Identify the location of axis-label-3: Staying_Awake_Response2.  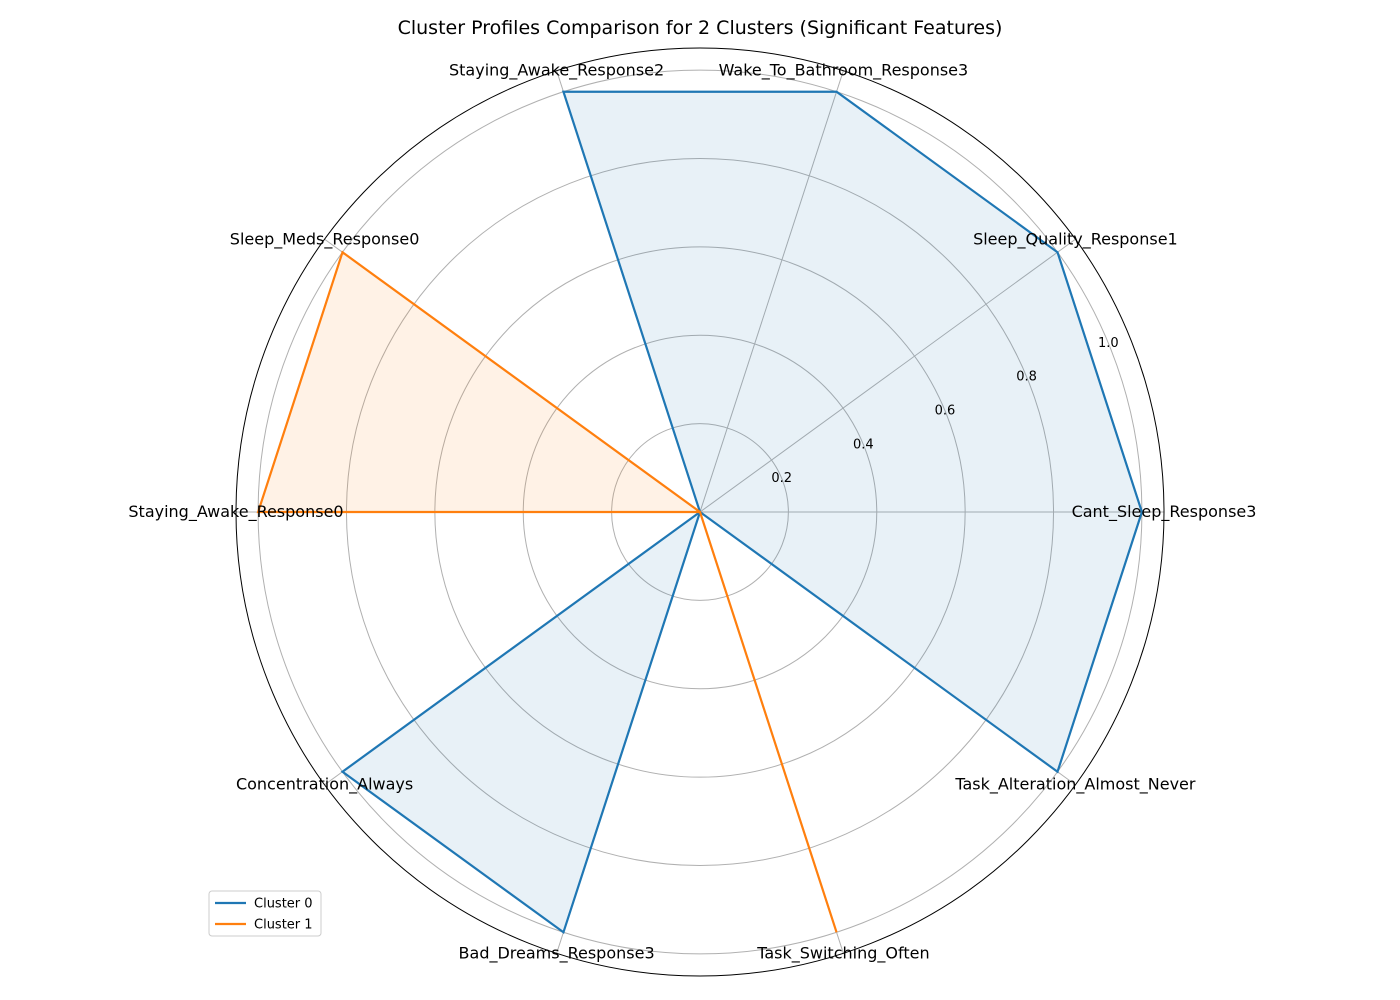
(556, 71).